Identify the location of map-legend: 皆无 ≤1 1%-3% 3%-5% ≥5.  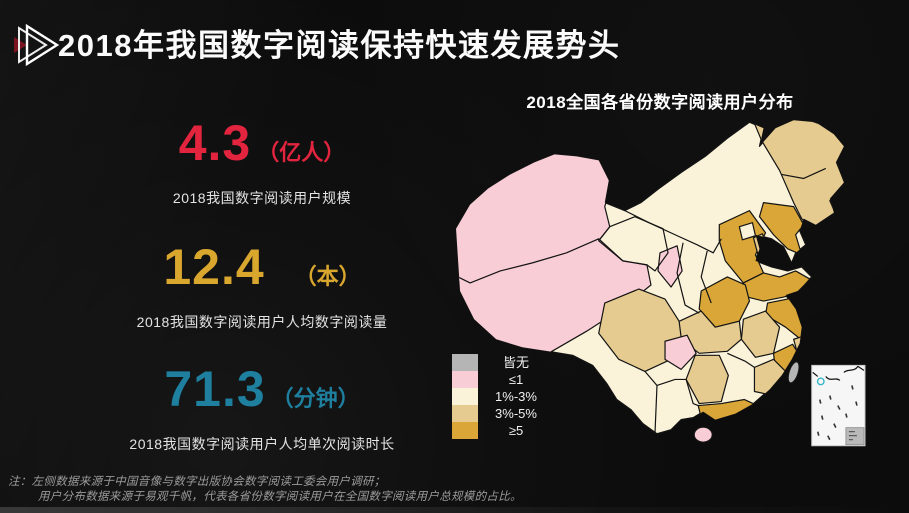
(498, 396).